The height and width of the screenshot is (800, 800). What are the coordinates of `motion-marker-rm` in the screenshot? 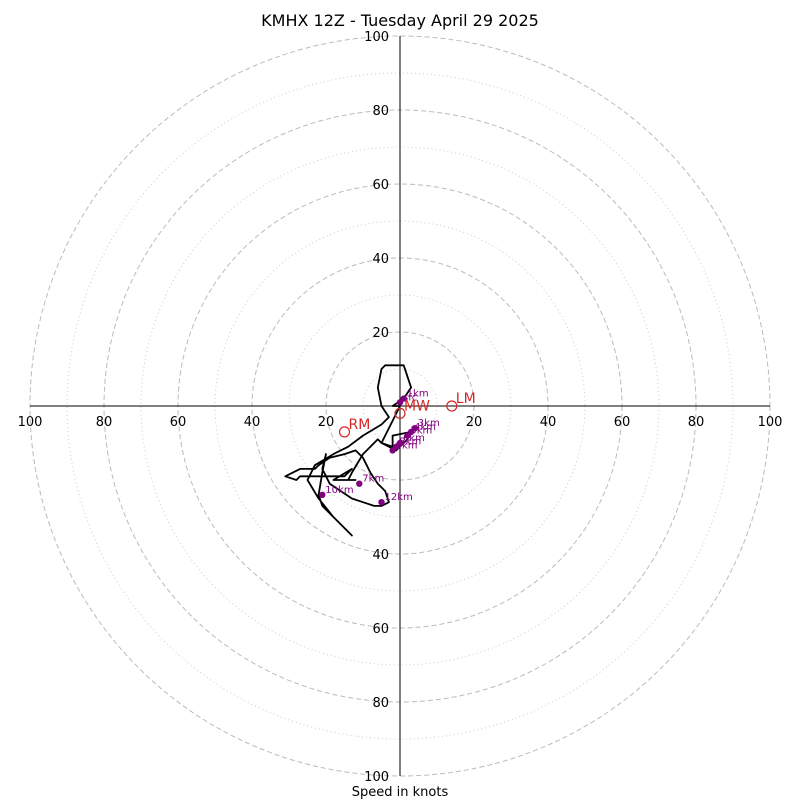 It's located at (344, 432).